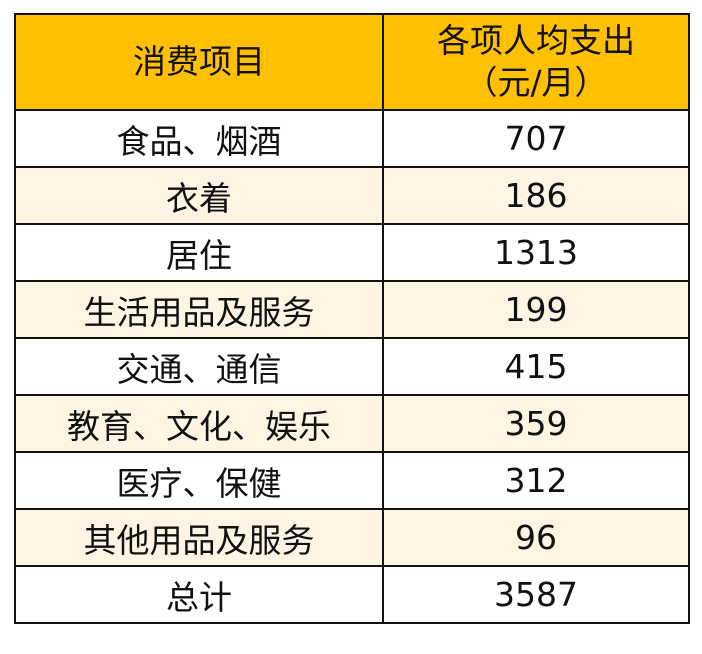 Image resolution: width=702 pixels, height=654 pixels. What do you see at coordinates (199, 309) in the screenshot?
I see `row-item: 生活用品及服务` at bounding box center [199, 309].